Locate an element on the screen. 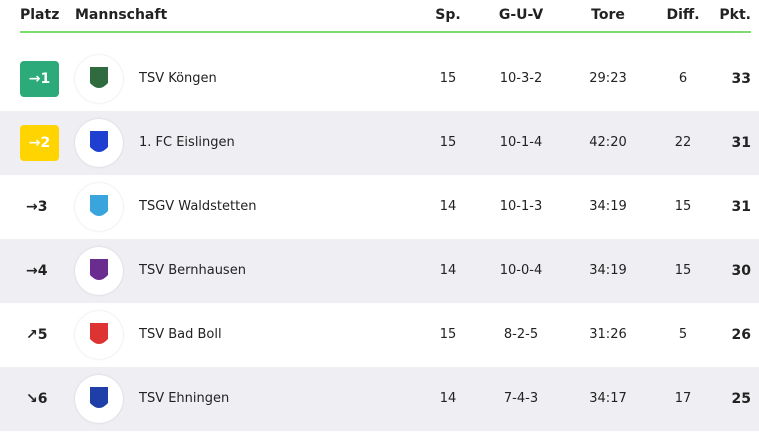  table-row: ↗5 TSV Bad Boll 15 8-2-5 31:26 5 26 is located at coordinates (379, 335).